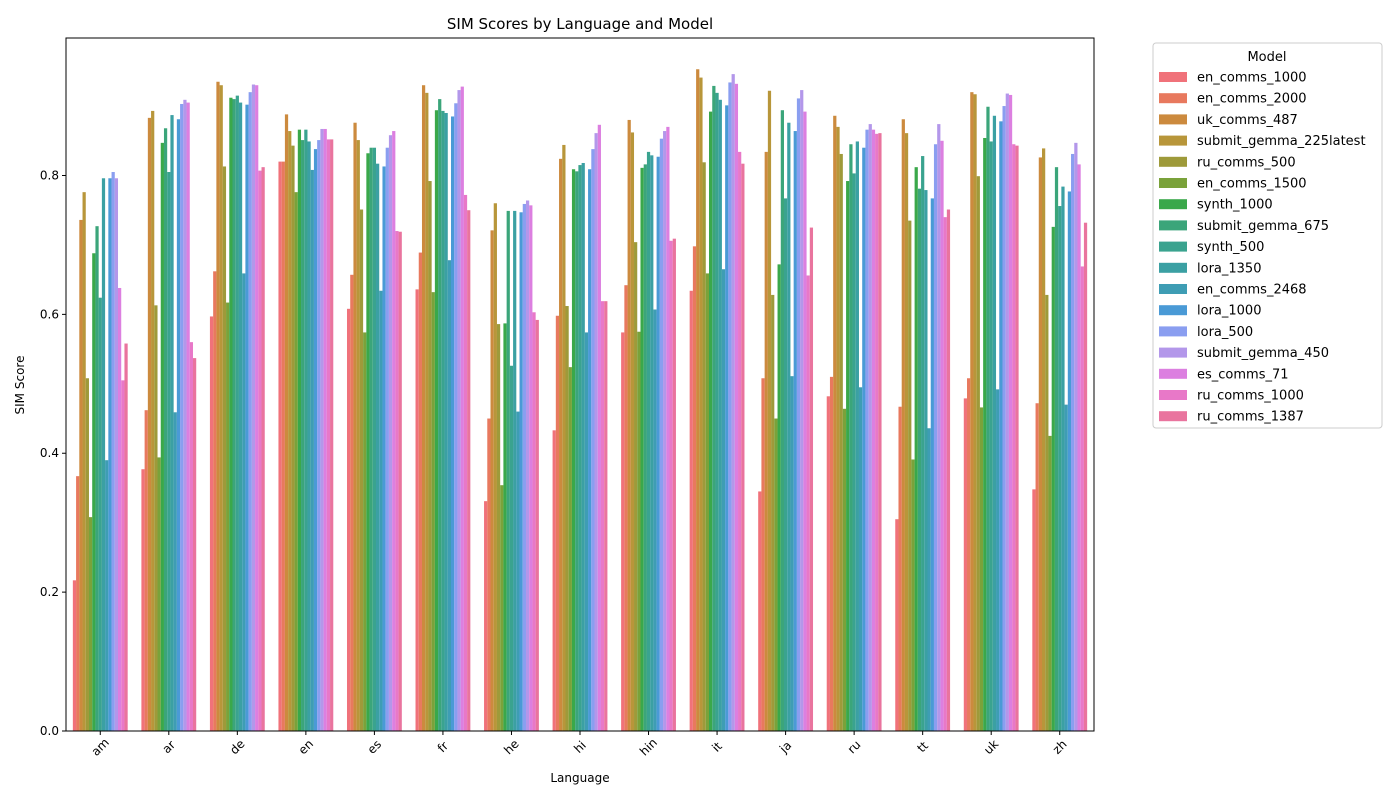 The height and width of the screenshot is (800, 1400). I want to click on bar-ru_comms_500-it, so click(704, 447).